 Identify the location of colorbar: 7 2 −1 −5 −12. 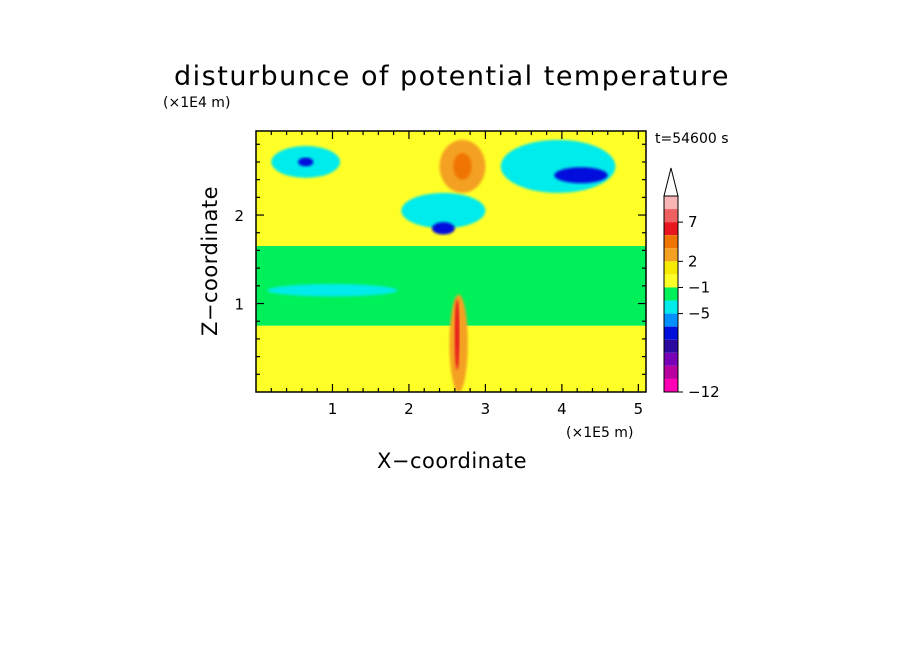
(691, 284).